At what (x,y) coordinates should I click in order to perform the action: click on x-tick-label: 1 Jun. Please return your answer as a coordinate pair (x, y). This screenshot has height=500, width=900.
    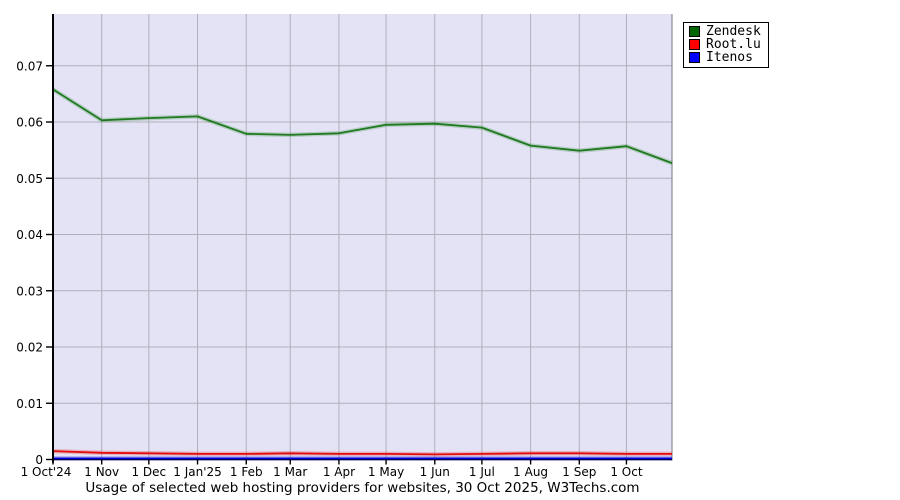
    Looking at the image, I should click on (435, 472).